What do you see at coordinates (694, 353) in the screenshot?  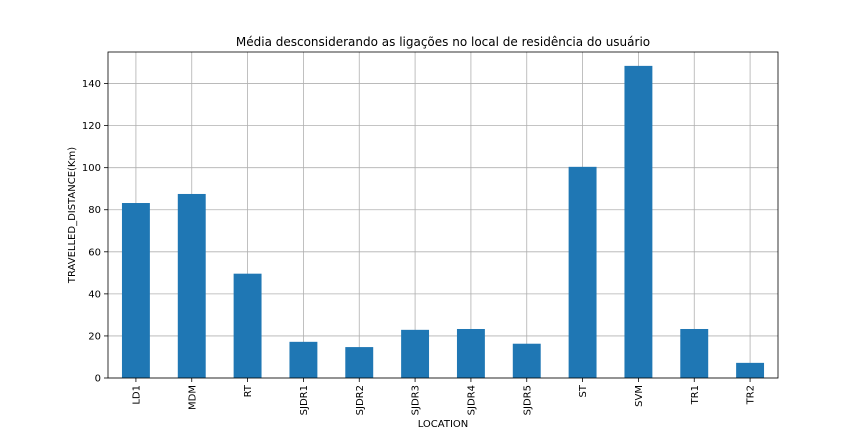 I see `bar-tr1` at bounding box center [694, 353].